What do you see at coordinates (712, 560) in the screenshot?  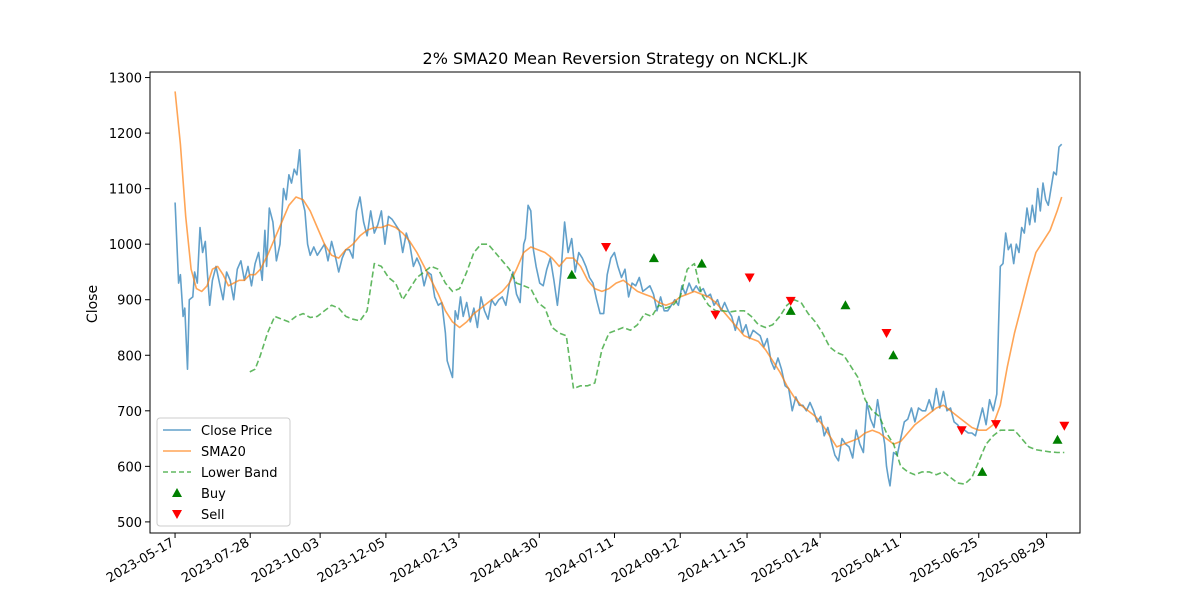 I see `x-tick-label: 2024-11-15` at bounding box center [712, 560].